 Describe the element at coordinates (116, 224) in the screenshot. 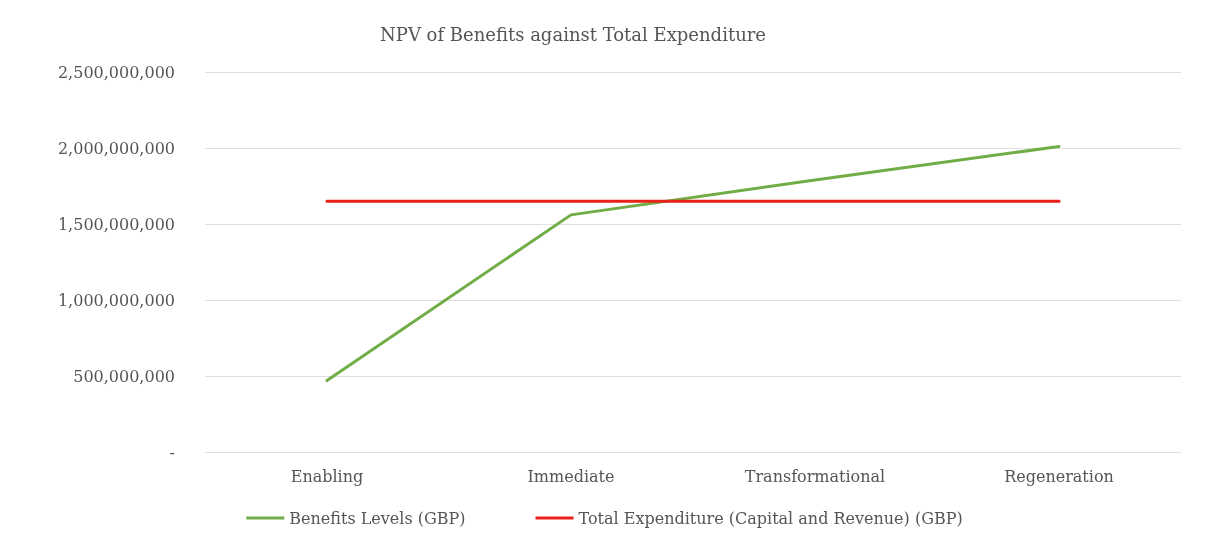

I see `y-tick-label: 1,500,000,000` at that location.